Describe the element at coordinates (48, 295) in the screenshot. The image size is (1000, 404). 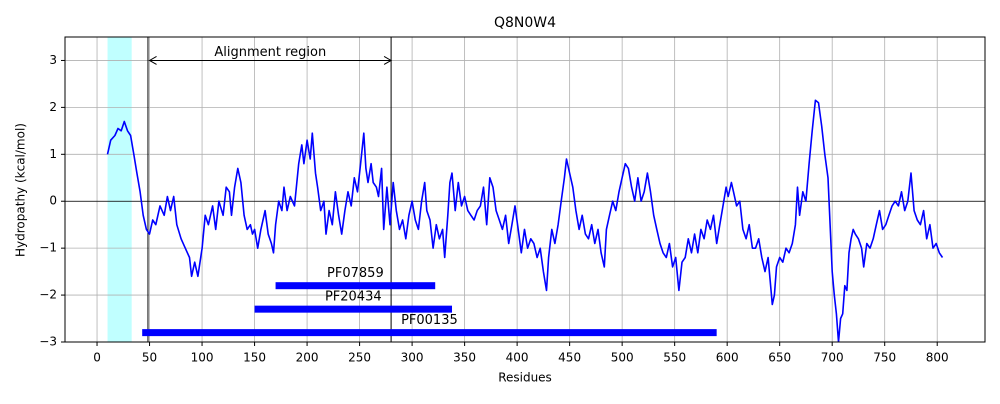
I see `y-tick-label: −2` at that location.